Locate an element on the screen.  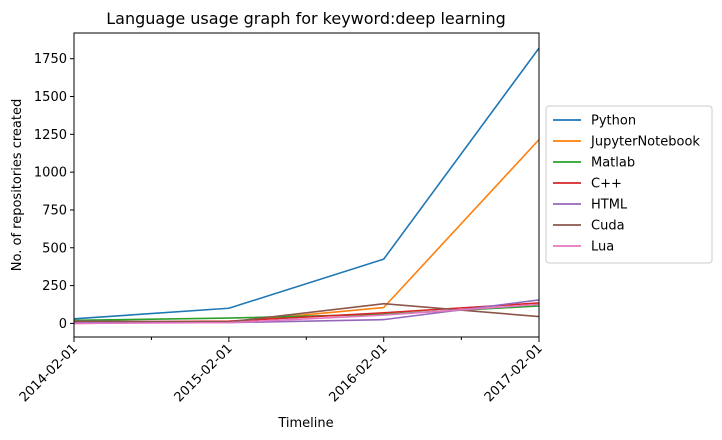
y-tick-label: 500 is located at coordinates (54, 248).